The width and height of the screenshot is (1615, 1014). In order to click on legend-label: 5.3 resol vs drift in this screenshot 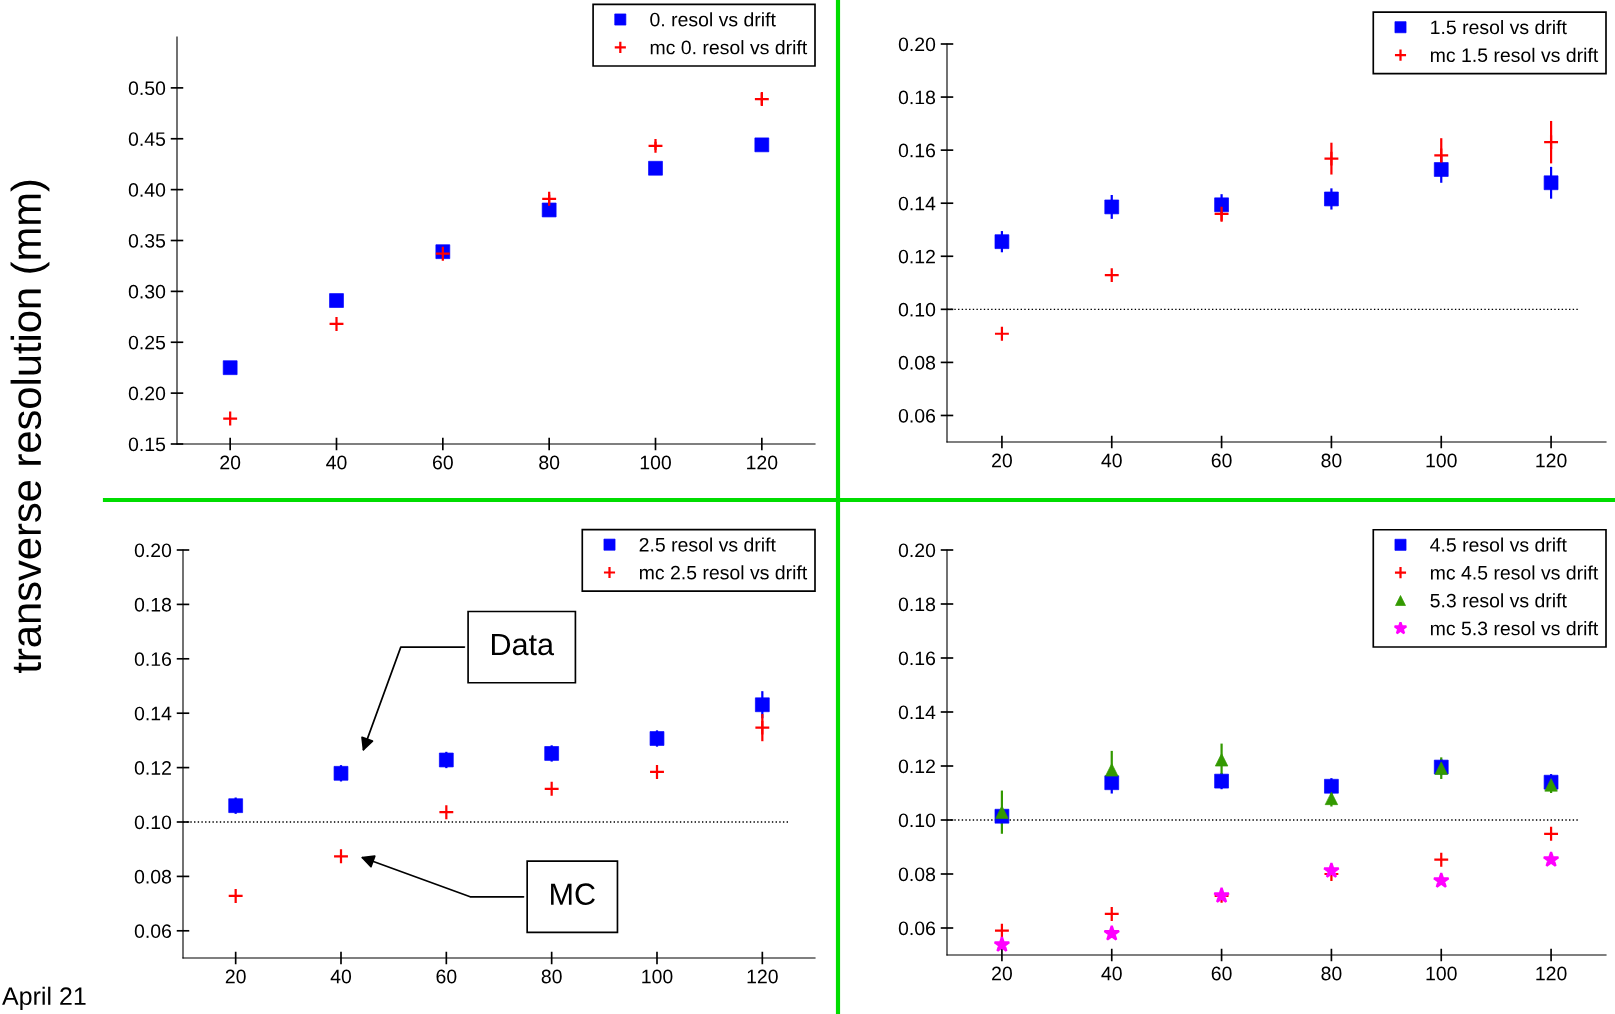, I will do `click(1498, 600)`.